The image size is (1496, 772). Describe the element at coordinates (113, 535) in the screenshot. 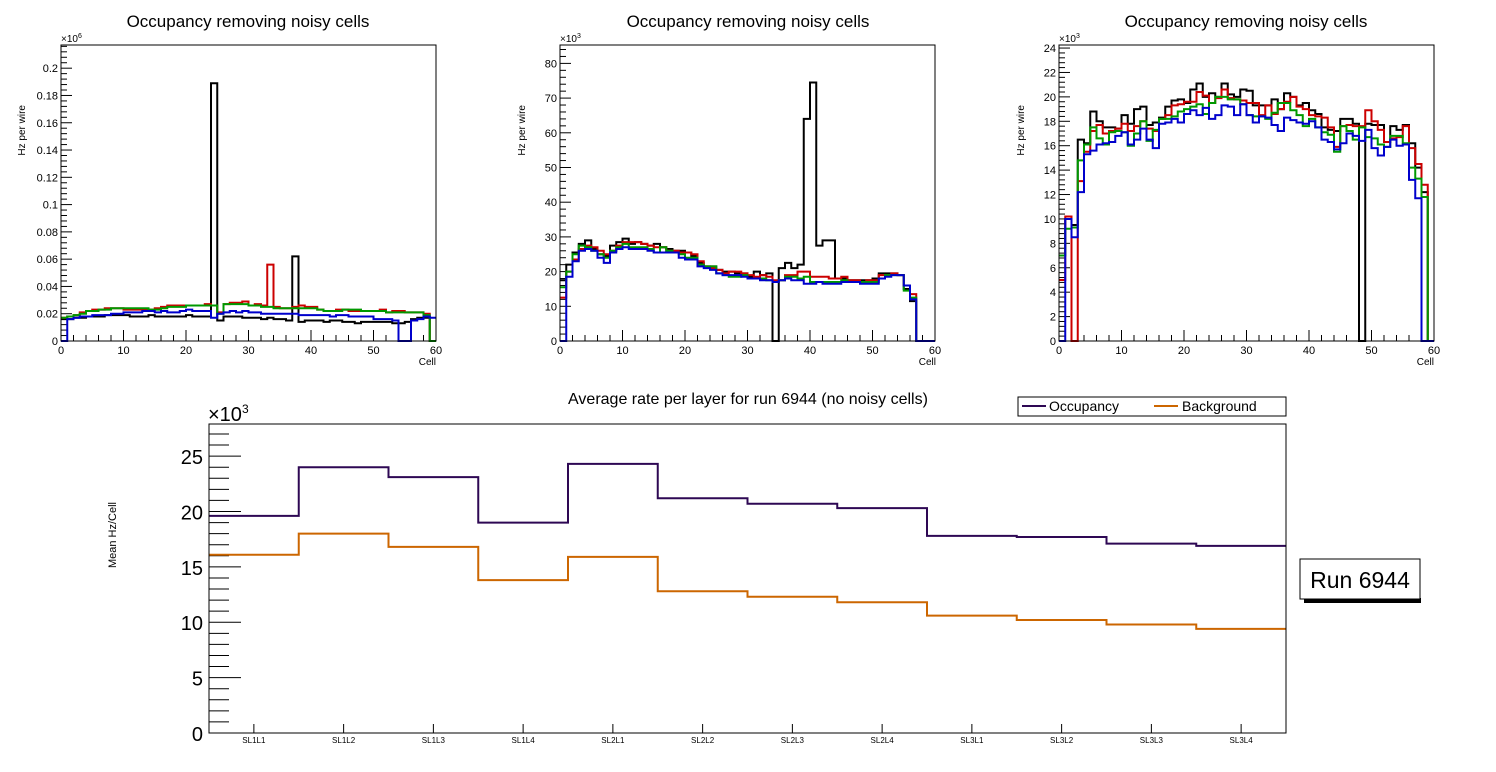

I see `y-axis-label: Mean Hz/Cell` at that location.